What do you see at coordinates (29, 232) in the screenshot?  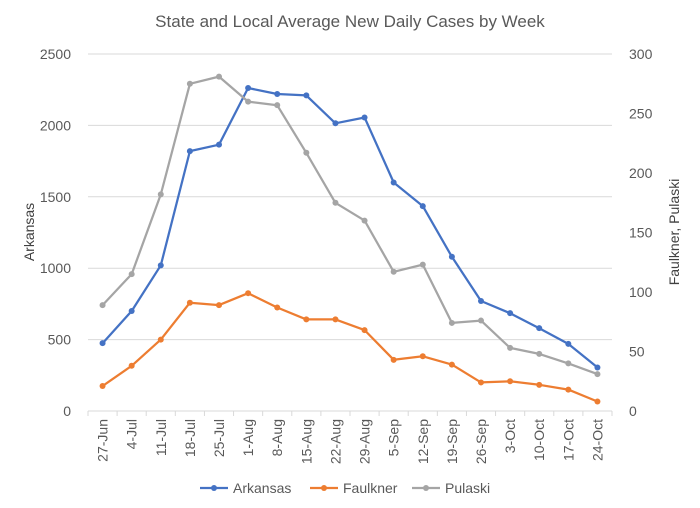 I see `left-y-axis-label: Arkansas` at bounding box center [29, 232].